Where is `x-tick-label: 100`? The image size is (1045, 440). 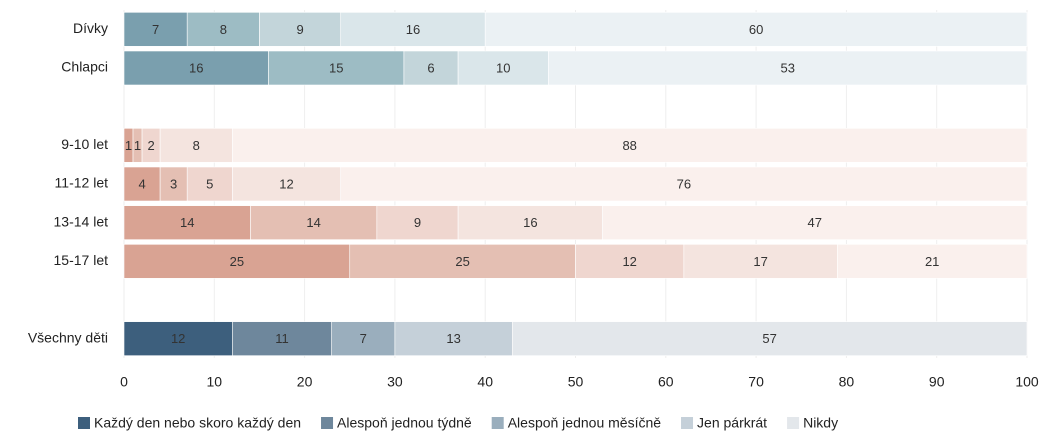 x-tick-label: 100 is located at coordinates (1027, 382).